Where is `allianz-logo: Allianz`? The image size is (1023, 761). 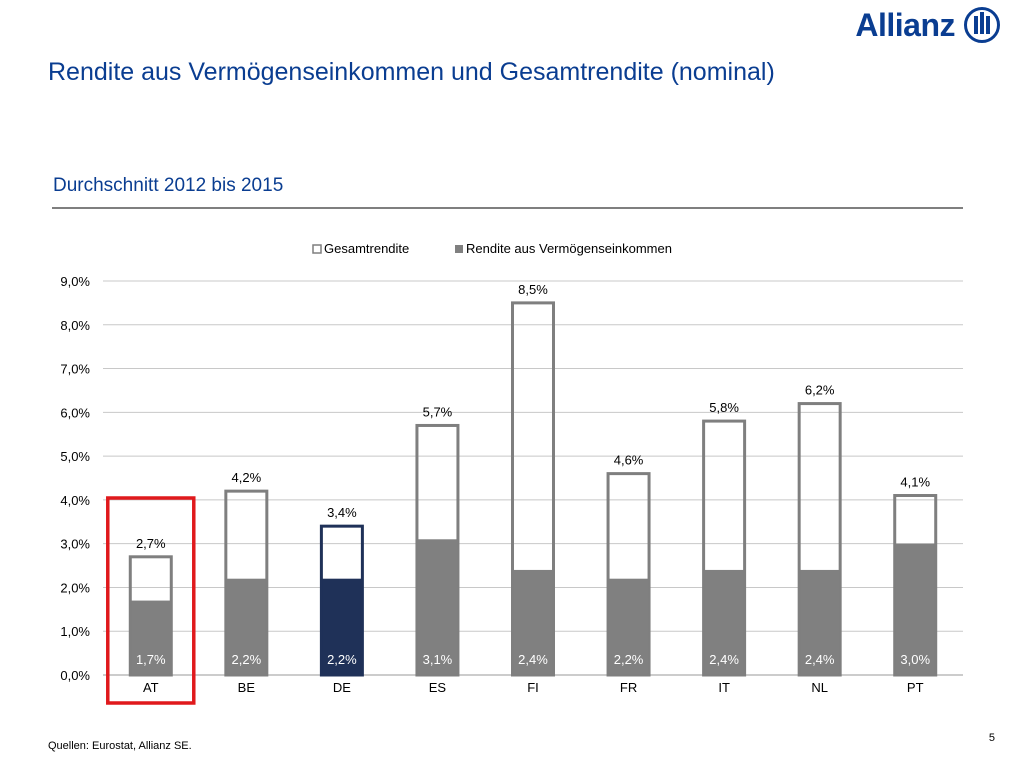 allianz-logo: Allianz is located at coordinates (928, 25).